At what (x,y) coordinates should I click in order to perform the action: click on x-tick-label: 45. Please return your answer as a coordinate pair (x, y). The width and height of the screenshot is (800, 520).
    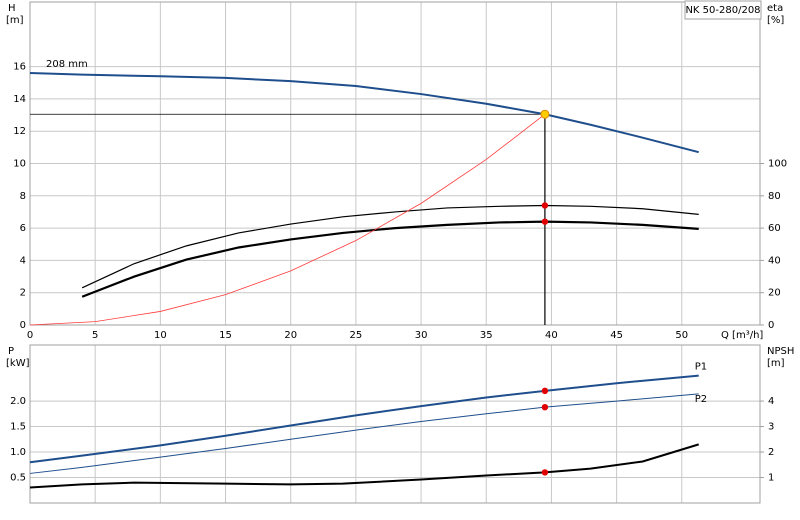
    Looking at the image, I should click on (616, 335).